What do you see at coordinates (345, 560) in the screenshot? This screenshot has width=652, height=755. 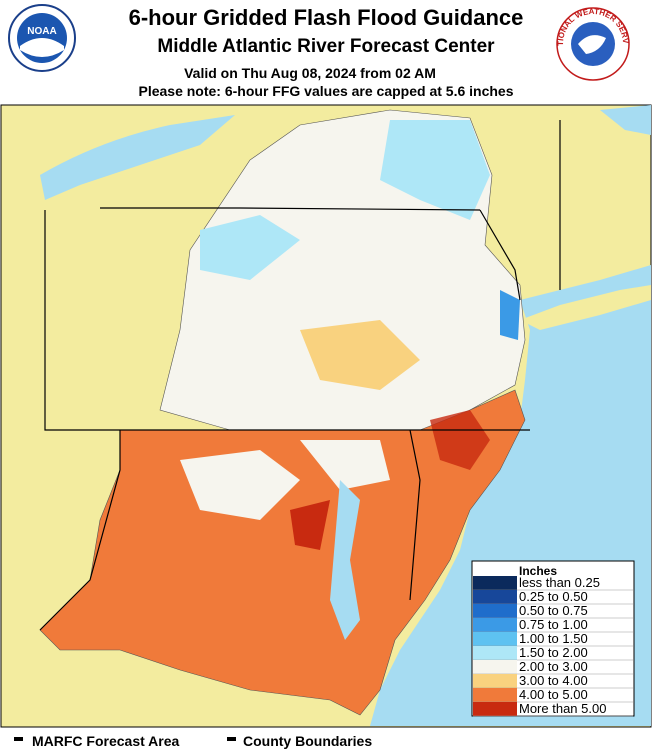 I see `chesapeake` at bounding box center [345, 560].